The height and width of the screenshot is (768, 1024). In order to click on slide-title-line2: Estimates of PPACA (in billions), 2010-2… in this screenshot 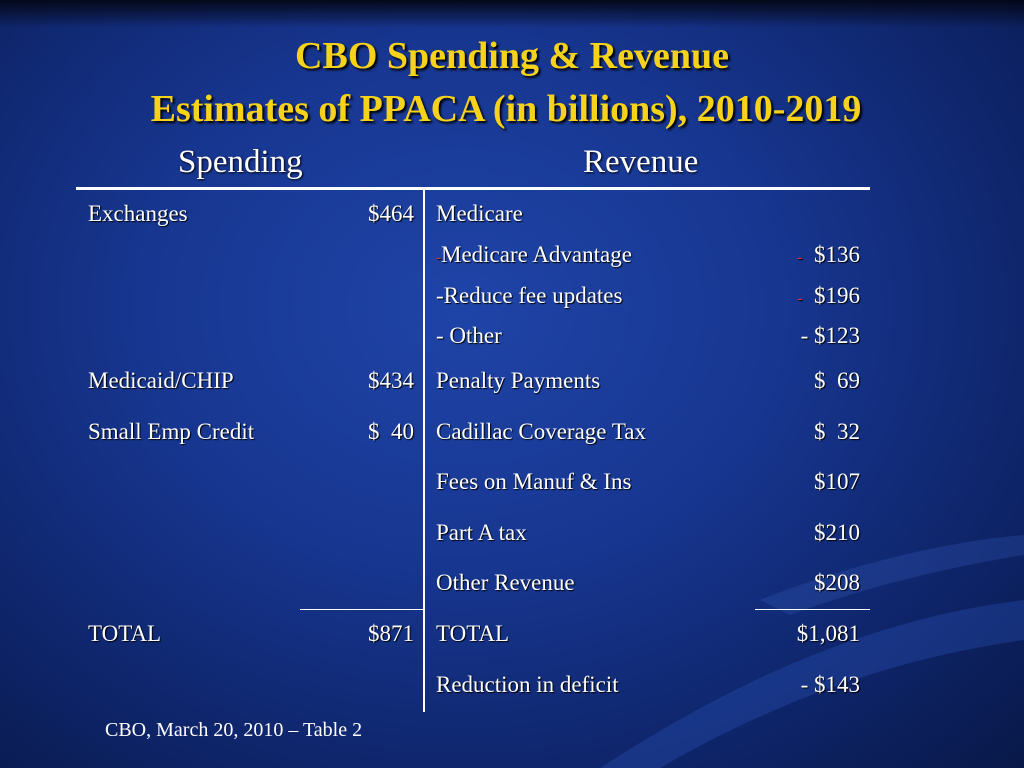, I will do `click(506, 109)`.